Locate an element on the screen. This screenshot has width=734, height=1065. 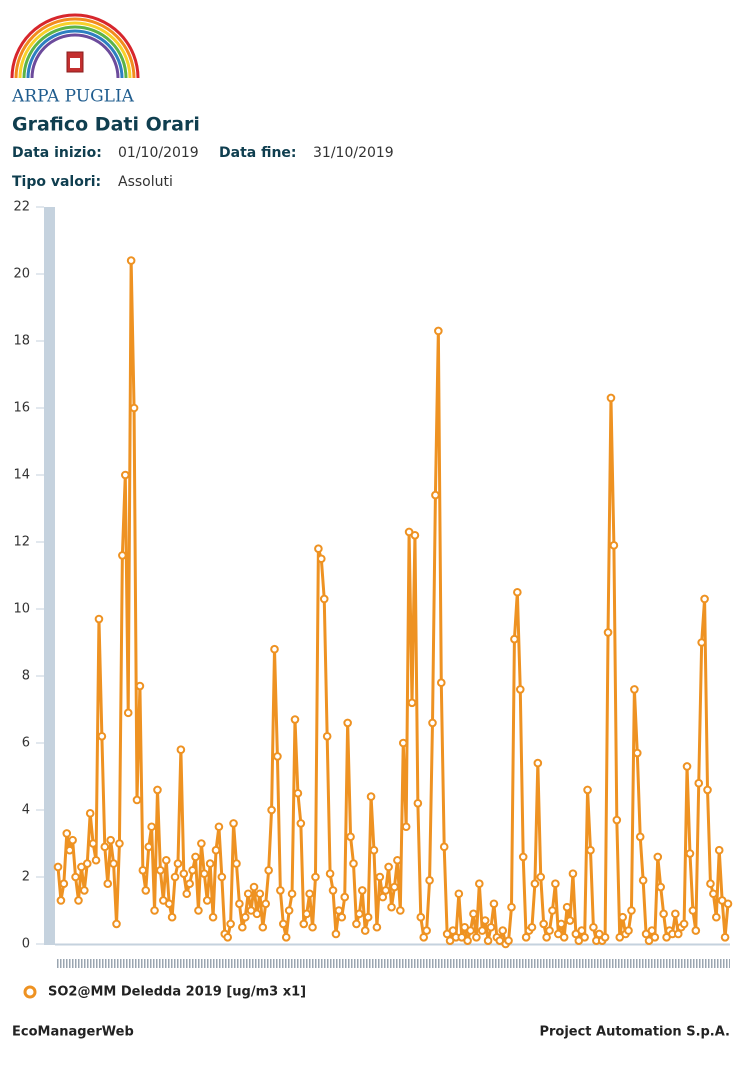
info-value: 31/10/2019 is located at coordinates (353, 153).